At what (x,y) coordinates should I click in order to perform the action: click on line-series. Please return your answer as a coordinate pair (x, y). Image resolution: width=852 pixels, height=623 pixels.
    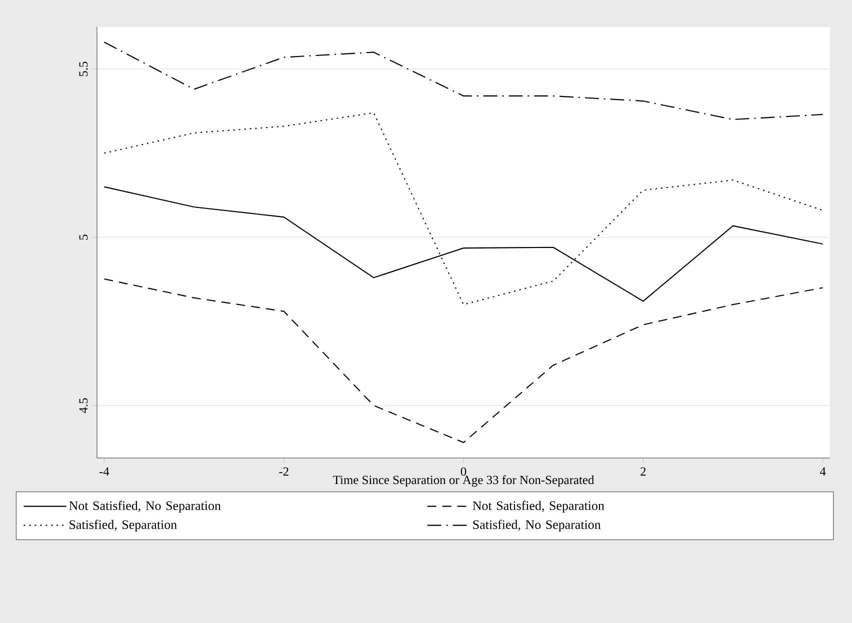
    Looking at the image, I should click on (464, 81).